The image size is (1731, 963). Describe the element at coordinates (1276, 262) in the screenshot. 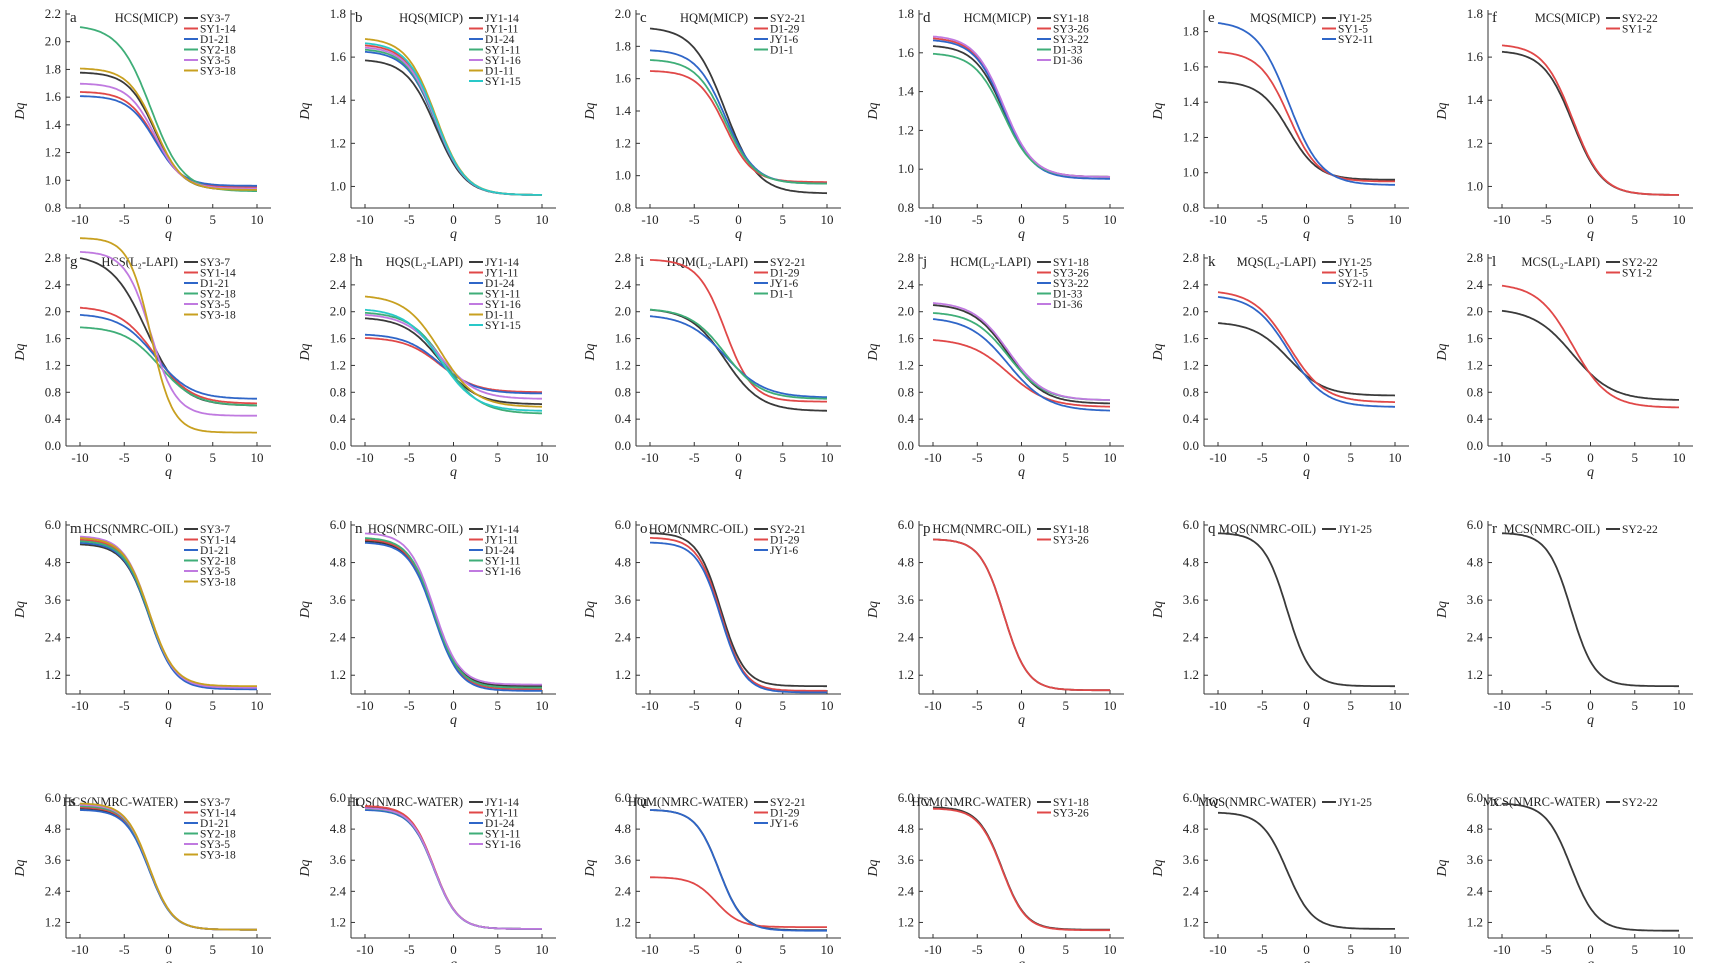

I see `panel-title: MQS(L₂-LAPI)` at that location.